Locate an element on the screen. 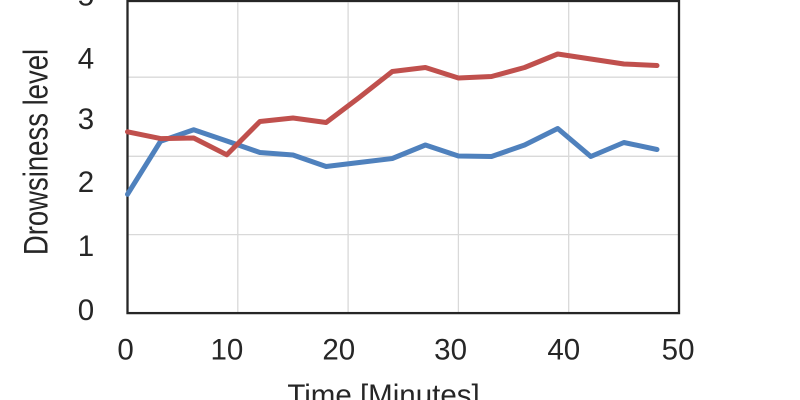 Image resolution: width=800 pixels, height=400 pixels. svg-text: Time [Minutes] is located at coordinates (383, 389).